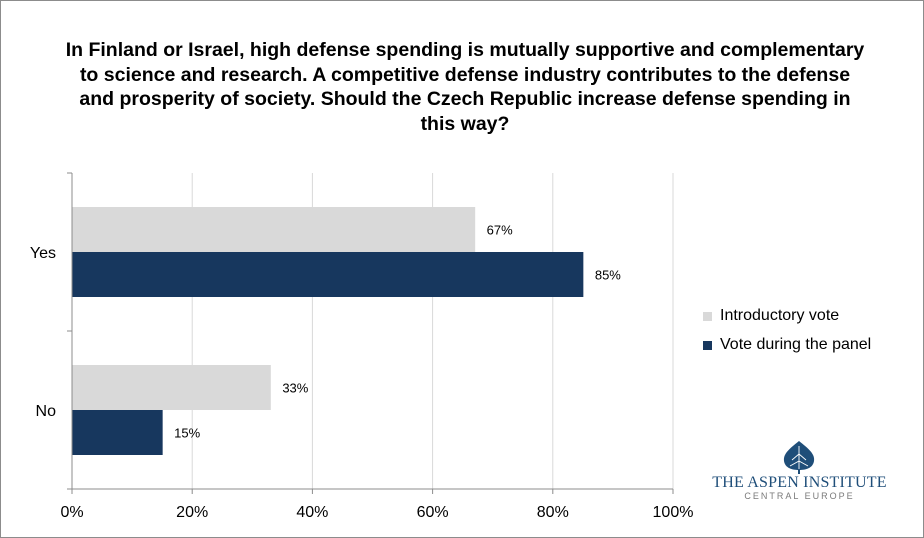 This screenshot has height=538, width=924. What do you see at coordinates (780, 315) in the screenshot?
I see `legend-label-introductory: Introductory vote` at bounding box center [780, 315].